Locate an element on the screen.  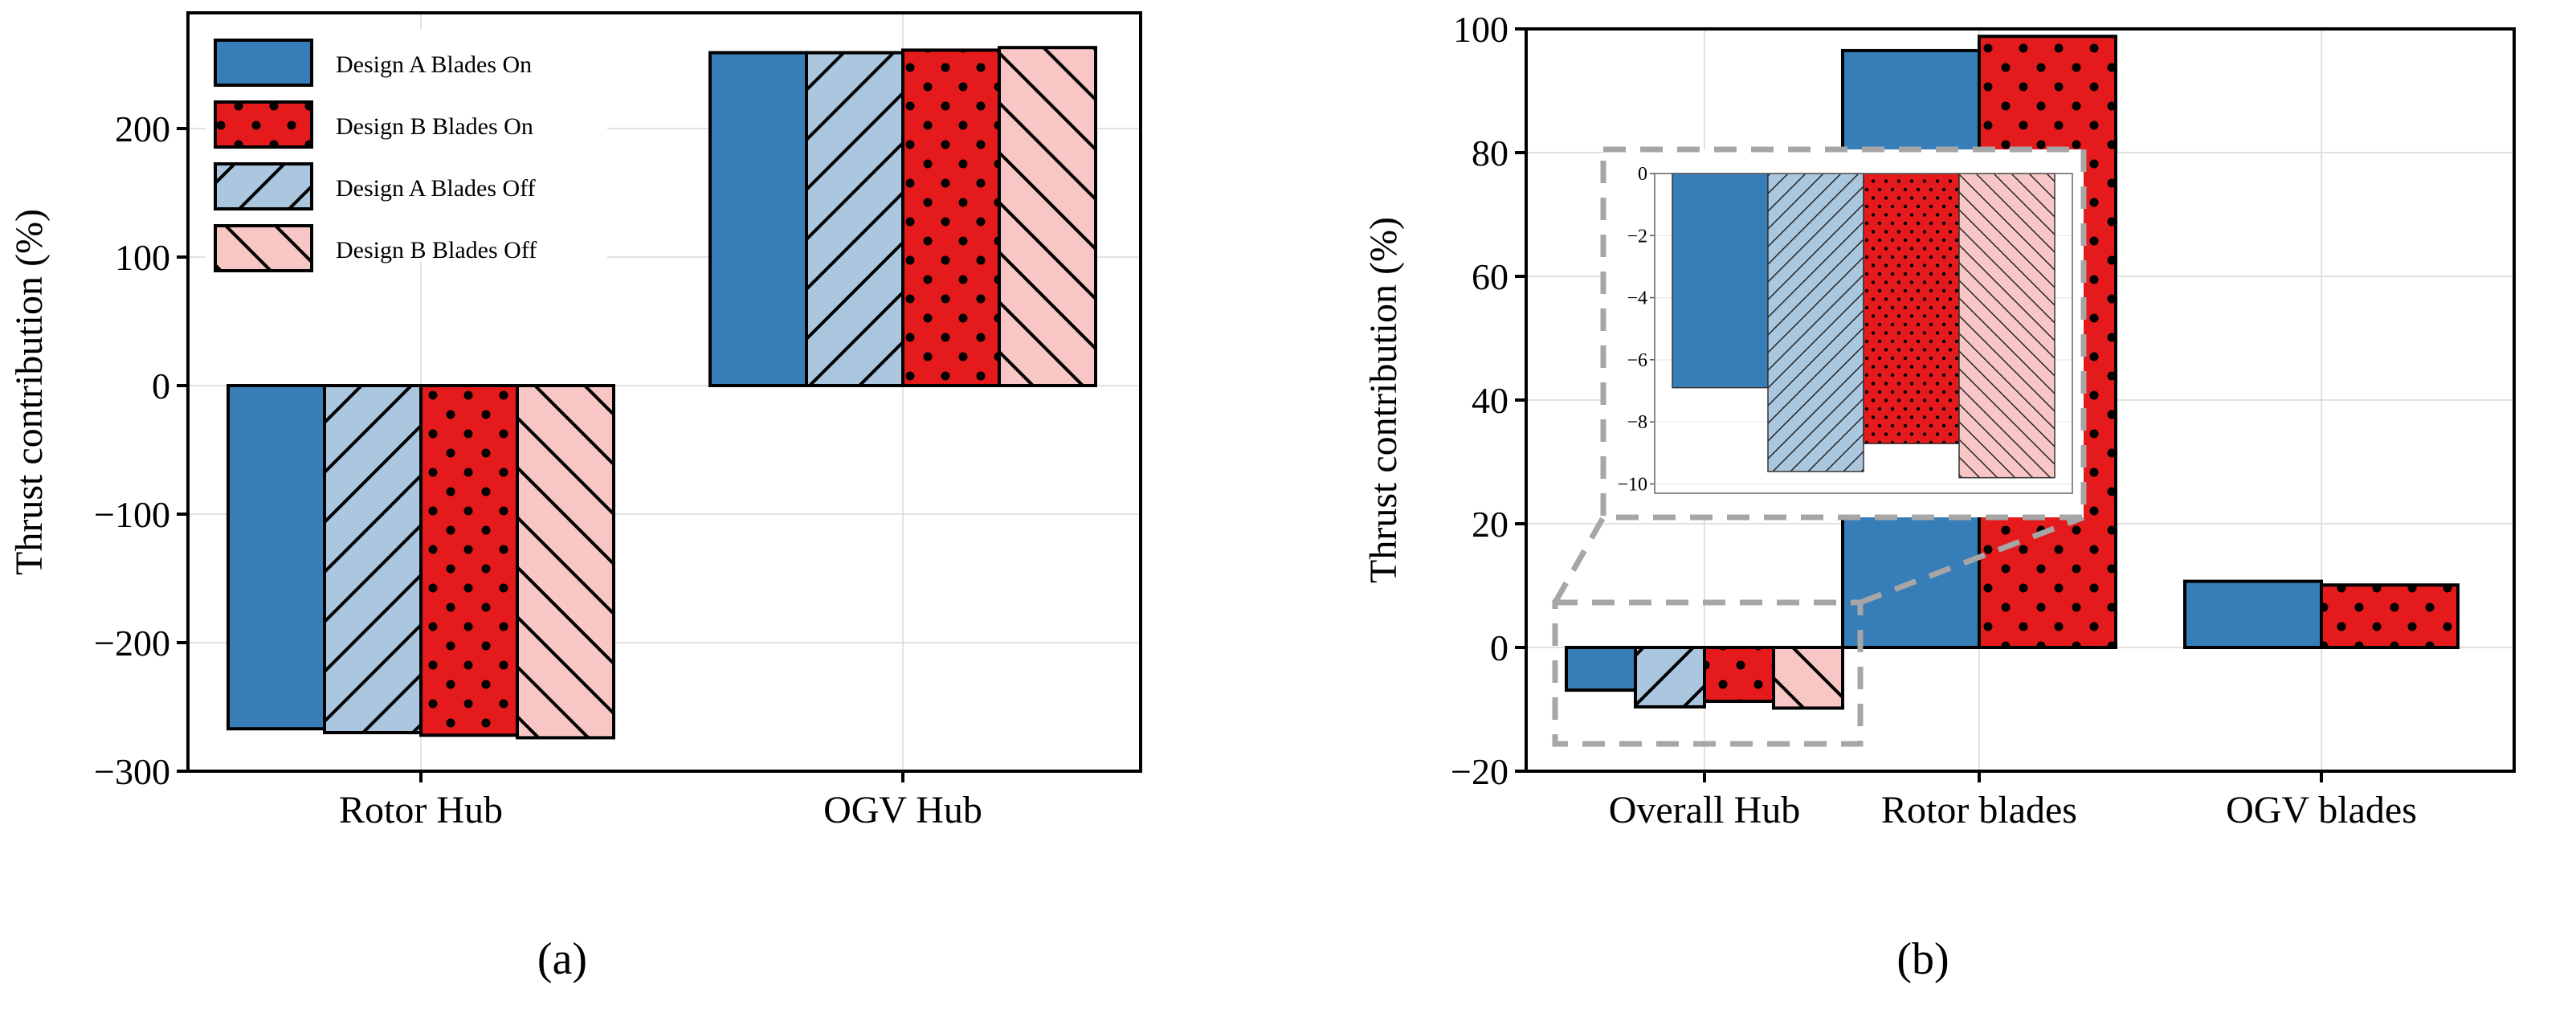
inset-y-tick-label: −10 is located at coordinates (1632, 485).